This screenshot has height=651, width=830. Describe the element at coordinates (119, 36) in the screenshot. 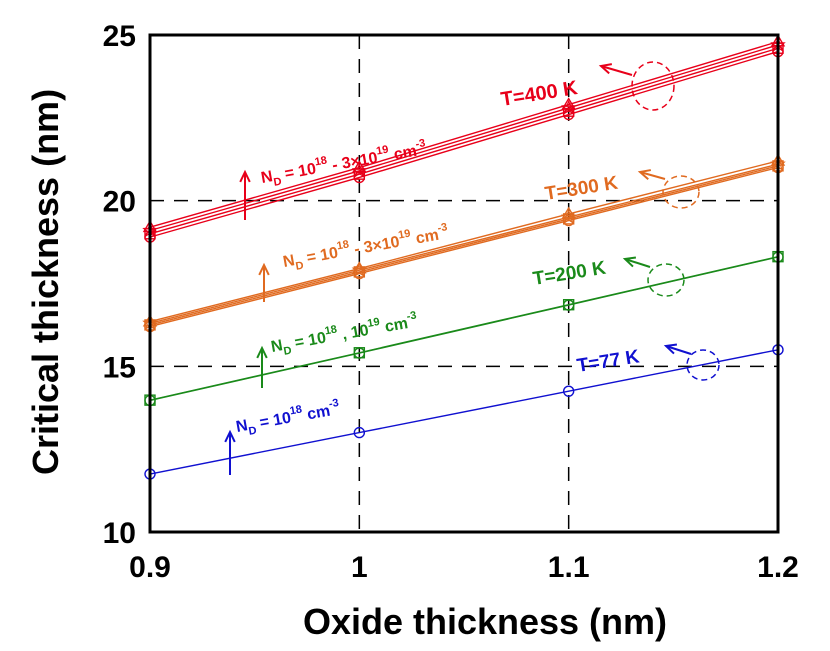

I see `y-tick-label: 25` at that location.